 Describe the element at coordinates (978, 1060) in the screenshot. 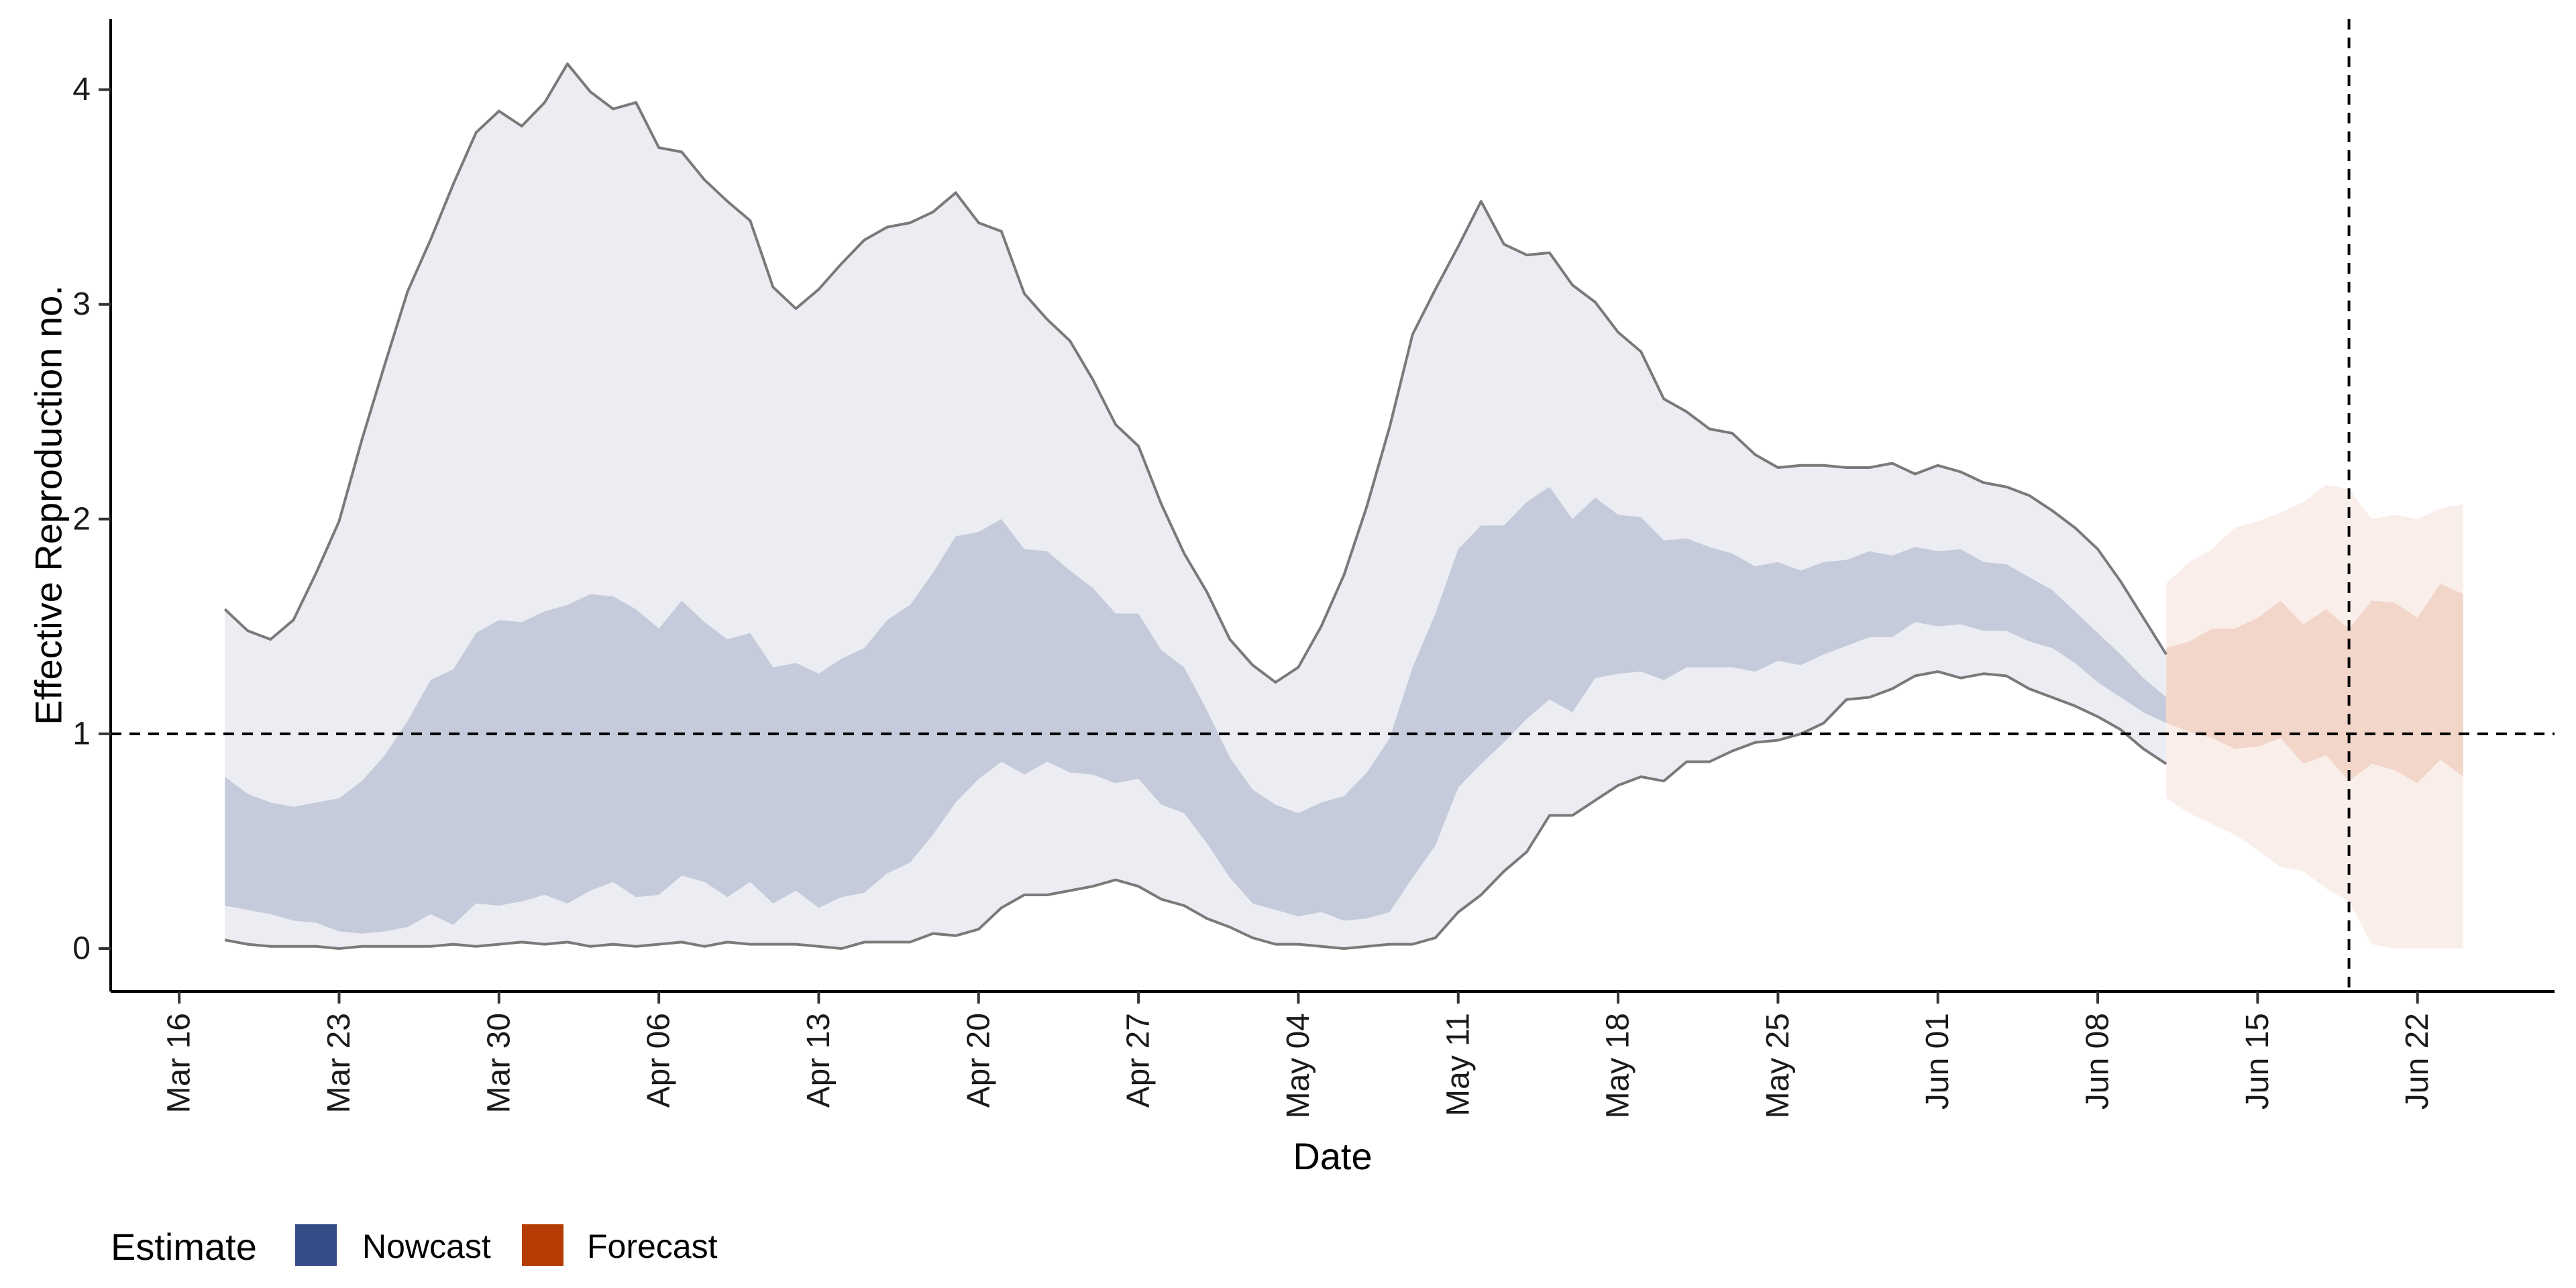

I see `x-tick-label: Apr 20` at that location.